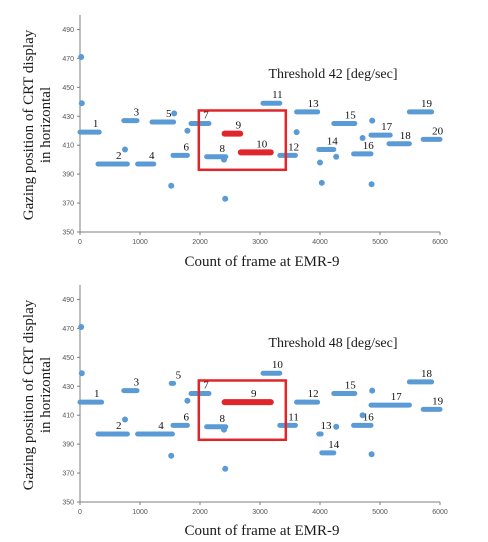 The image size is (488, 542). What do you see at coordinates (262, 531) in the screenshot?
I see `chart-1-xlabel: Count of frame at EMR-9` at bounding box center [262, 531].